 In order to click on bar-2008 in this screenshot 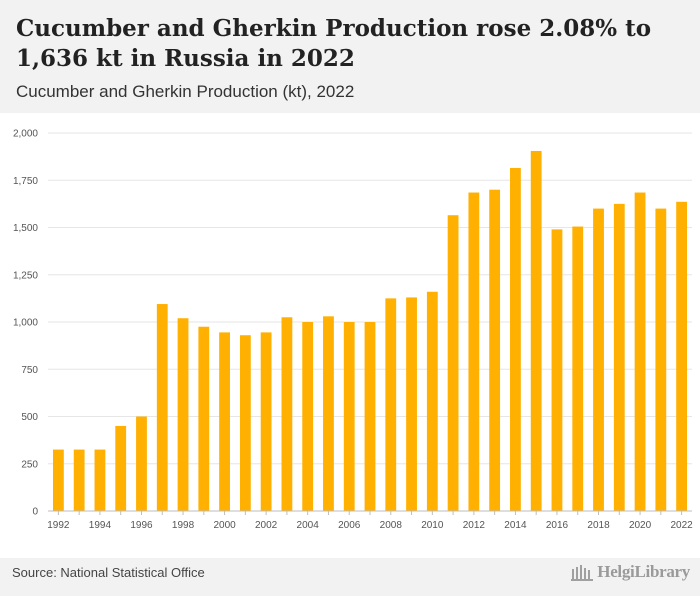, I will do `click(391, 404)`.